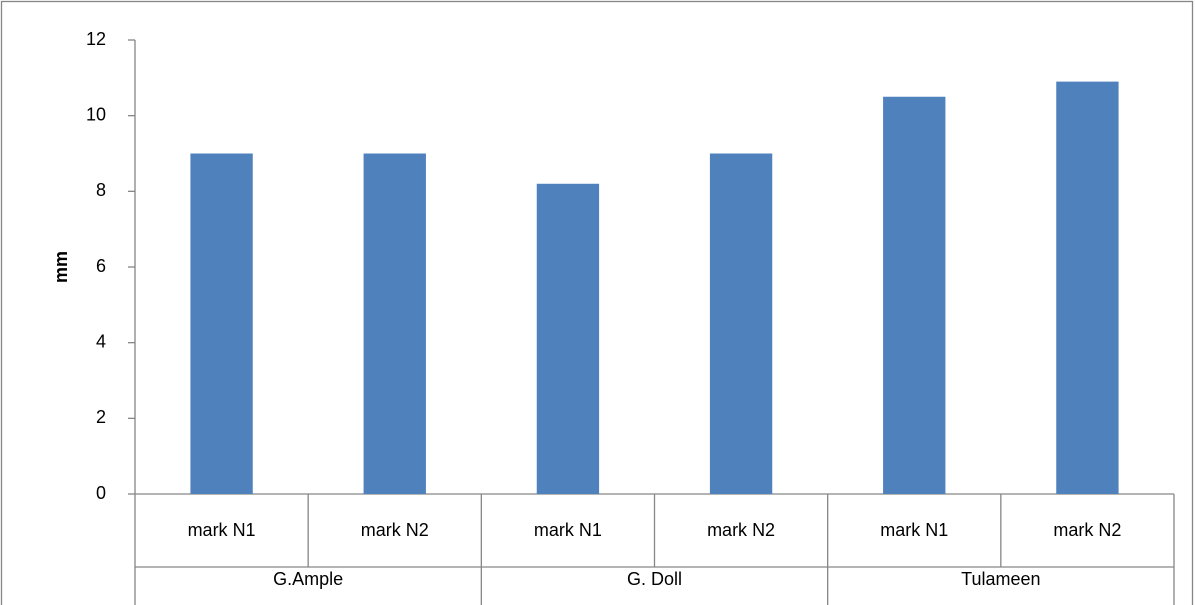  I want to click on group-label: G.Ample, so click(308, 579).